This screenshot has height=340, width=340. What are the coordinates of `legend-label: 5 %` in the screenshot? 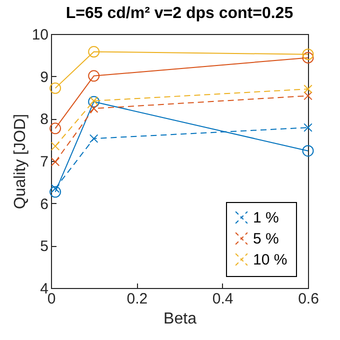 It's located at (266, 239).